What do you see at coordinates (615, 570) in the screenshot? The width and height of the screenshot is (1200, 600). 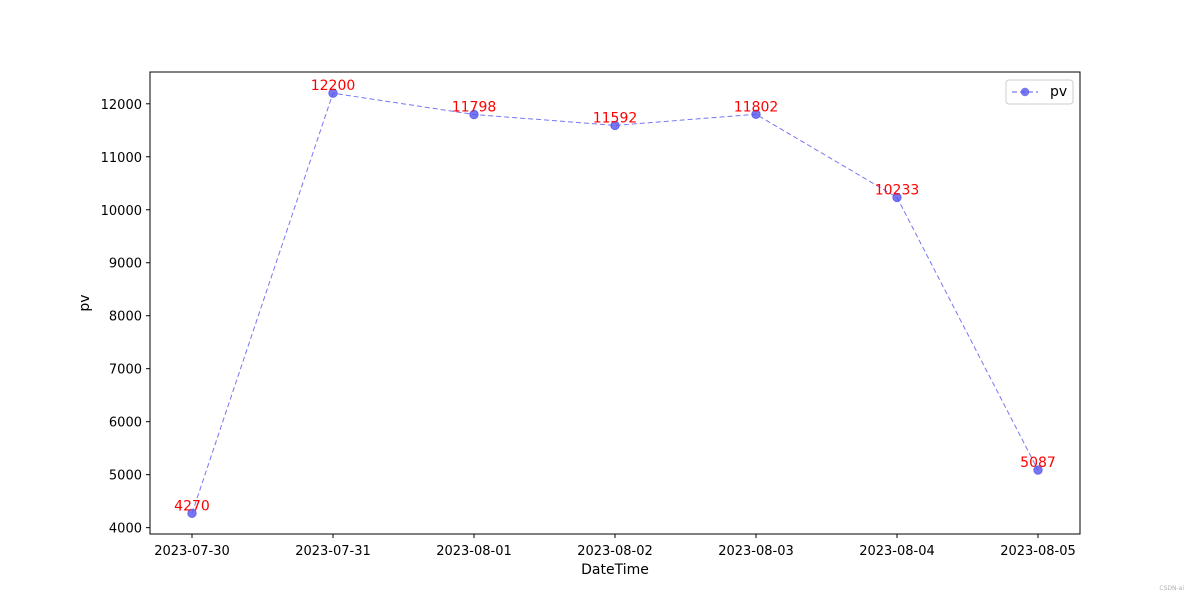 I see `x-axis-title: DateTime` at bounding box center [615, 570].